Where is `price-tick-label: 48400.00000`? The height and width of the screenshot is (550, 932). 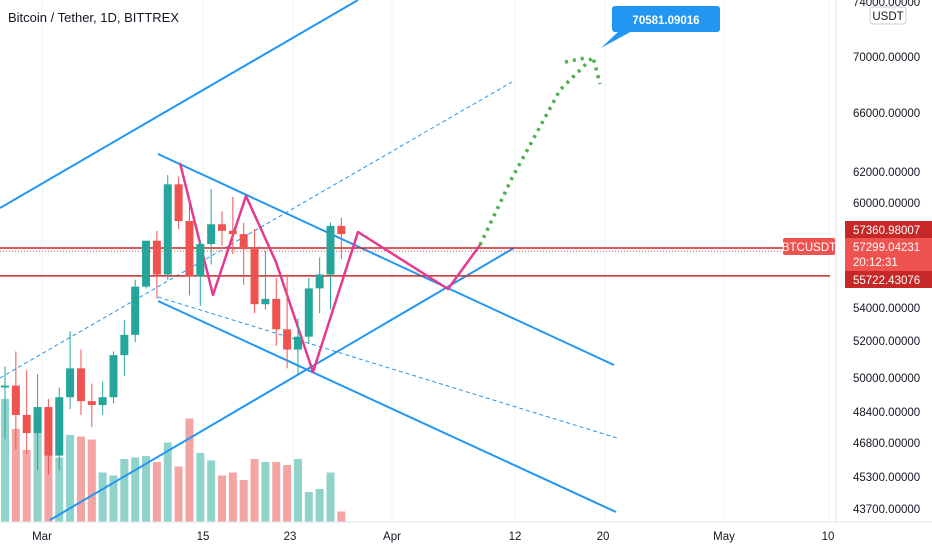
price-tick-label: 48400.00000 is located at coordinates (886, 413).